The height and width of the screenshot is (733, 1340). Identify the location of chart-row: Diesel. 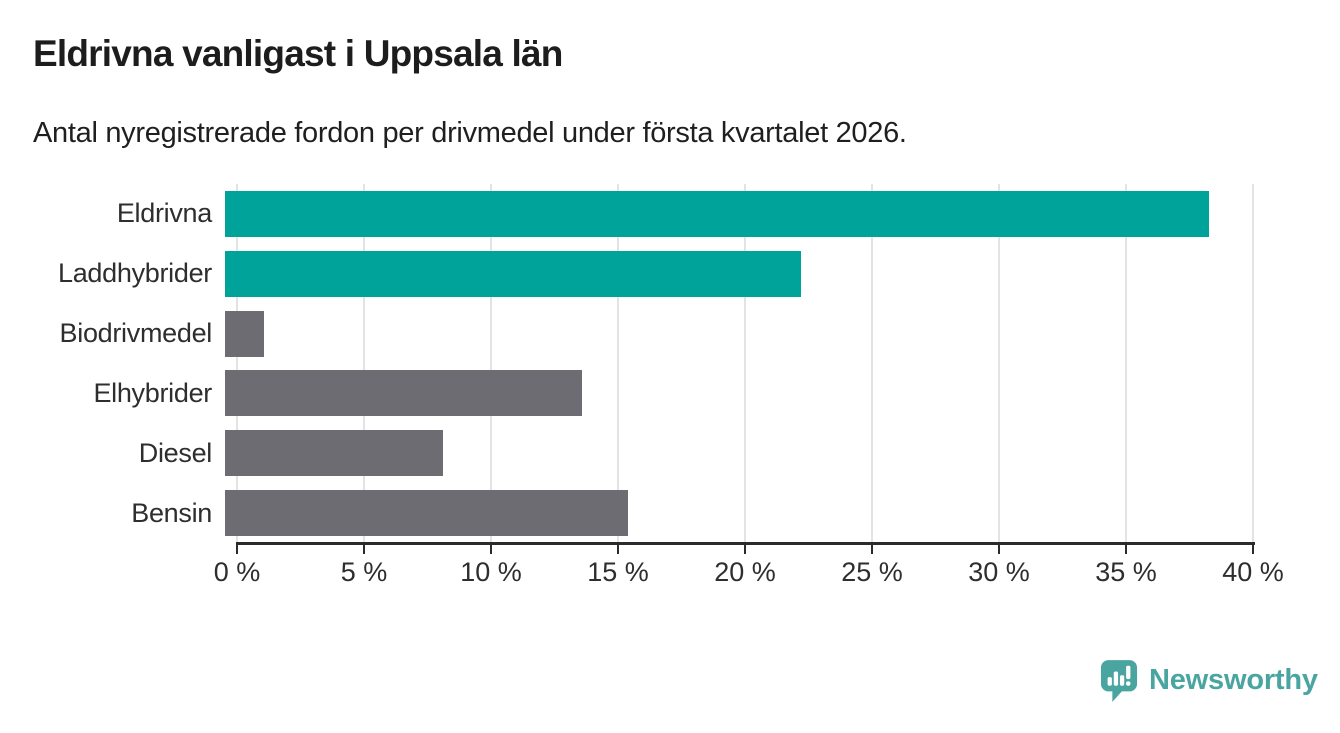
(626, 453).